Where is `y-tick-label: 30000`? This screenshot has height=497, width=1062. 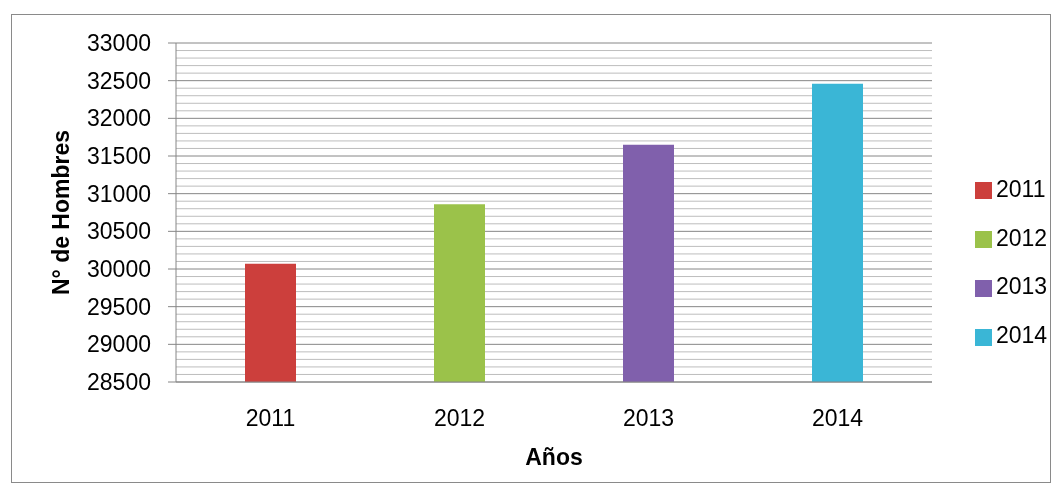 y-tick-label: 30000 is located at coordinates (119, 269).